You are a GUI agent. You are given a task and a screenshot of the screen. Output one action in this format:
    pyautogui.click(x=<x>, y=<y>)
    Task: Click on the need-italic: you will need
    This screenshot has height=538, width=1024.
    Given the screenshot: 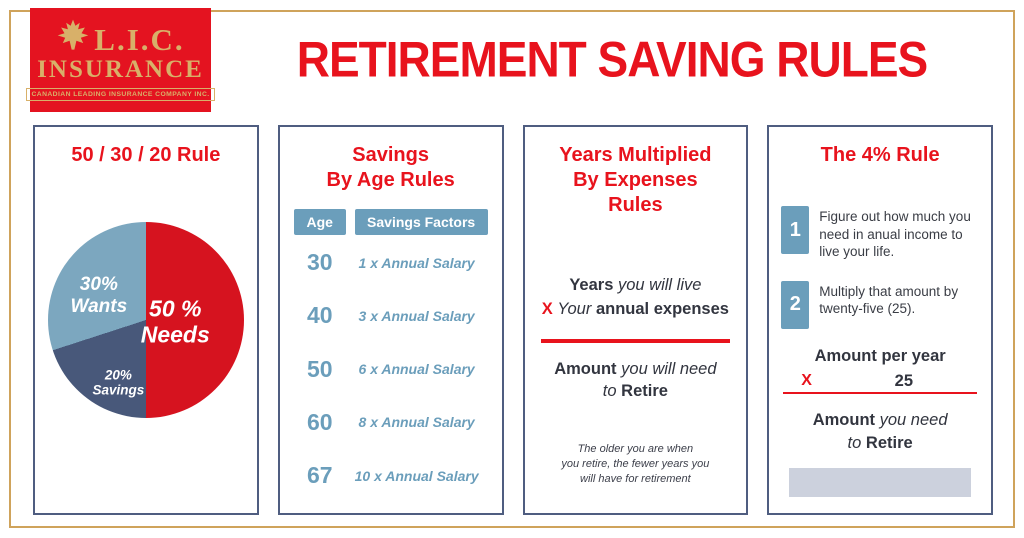 What is the action you would take?
    pyautogui.click(x=669, y=368)
    